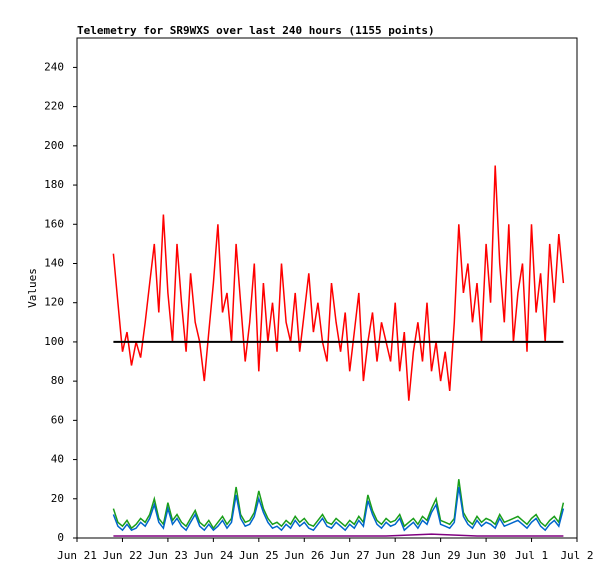  I want to click on y-tick-label: 60, so click(57, 419).